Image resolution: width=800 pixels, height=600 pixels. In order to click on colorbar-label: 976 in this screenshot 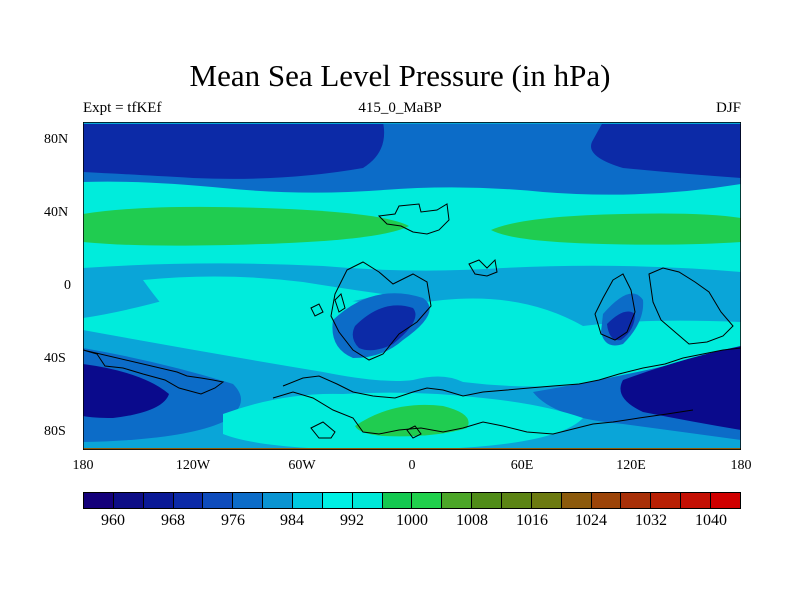, I will do `click(233, 520)`.